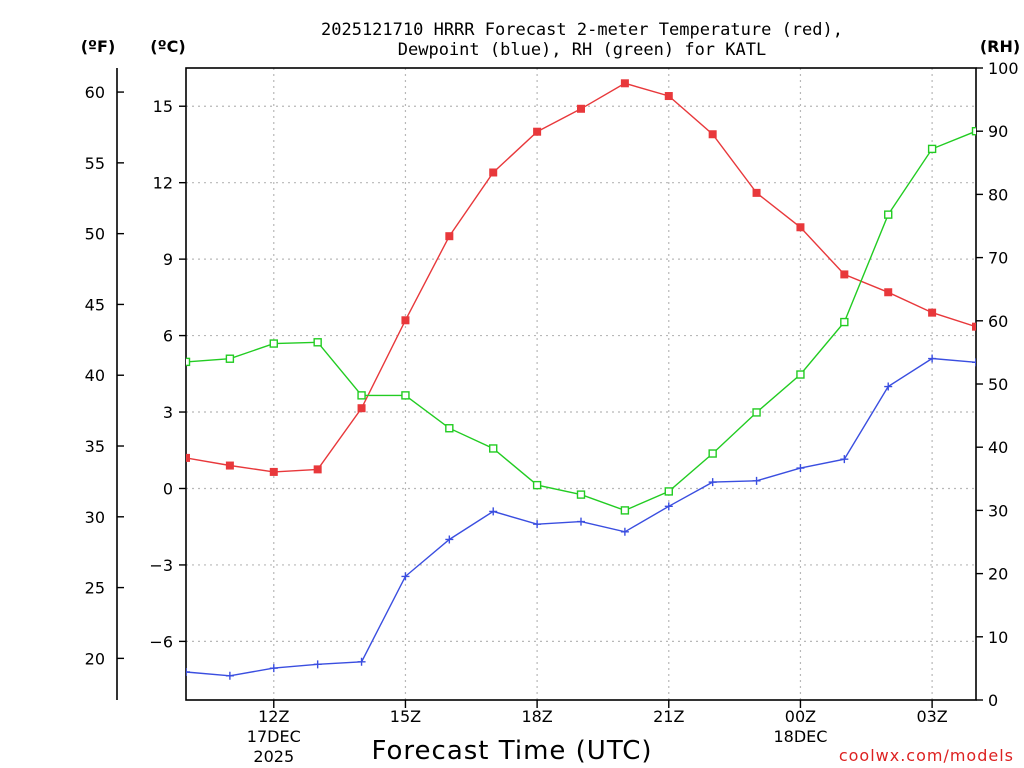 Image resolution: width=1024 pixels, height=768 pixels. Describe the element at coordinates (536, 716) in the screenshot. I see `x-tick-label: 18Z` at that location.